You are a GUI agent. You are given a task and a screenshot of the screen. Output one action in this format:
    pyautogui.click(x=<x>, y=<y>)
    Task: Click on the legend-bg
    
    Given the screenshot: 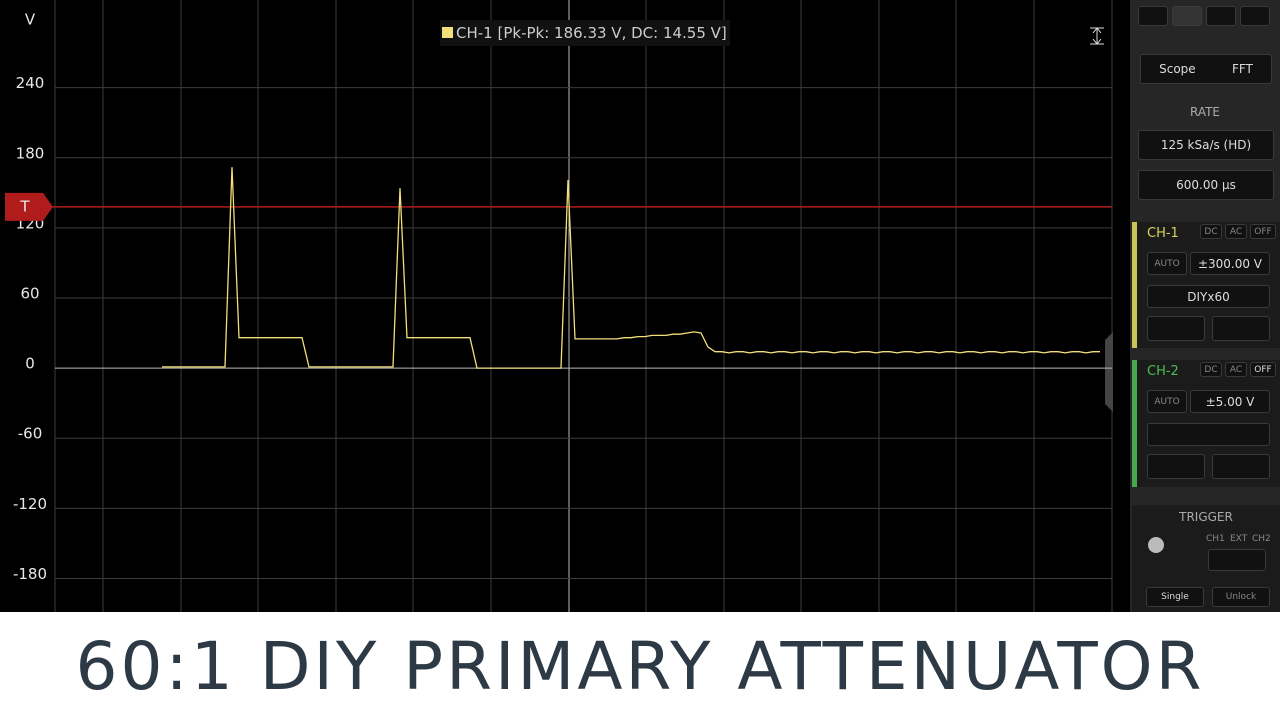 What is the action you would take?
    pyautogui.click(x=585, y=33)
    